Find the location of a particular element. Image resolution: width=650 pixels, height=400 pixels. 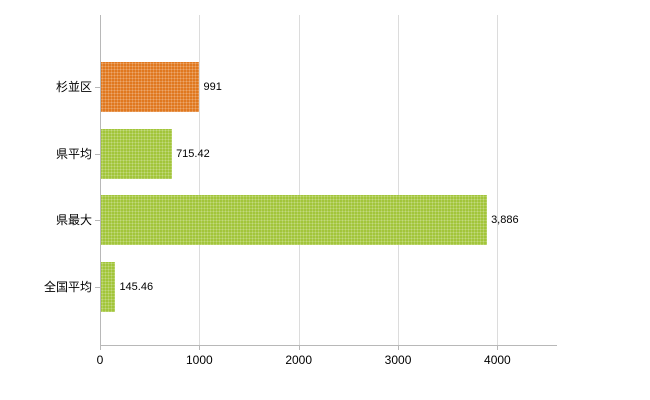

x-tick-label: 4000 is located at coordinates (497, 360).